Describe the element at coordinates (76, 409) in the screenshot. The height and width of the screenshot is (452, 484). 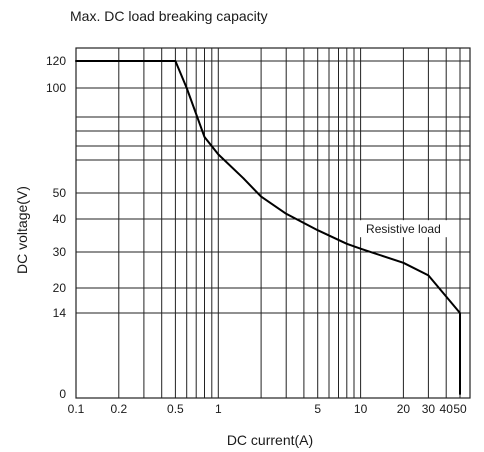
I see `x-tick-label: 0.1` at that location.